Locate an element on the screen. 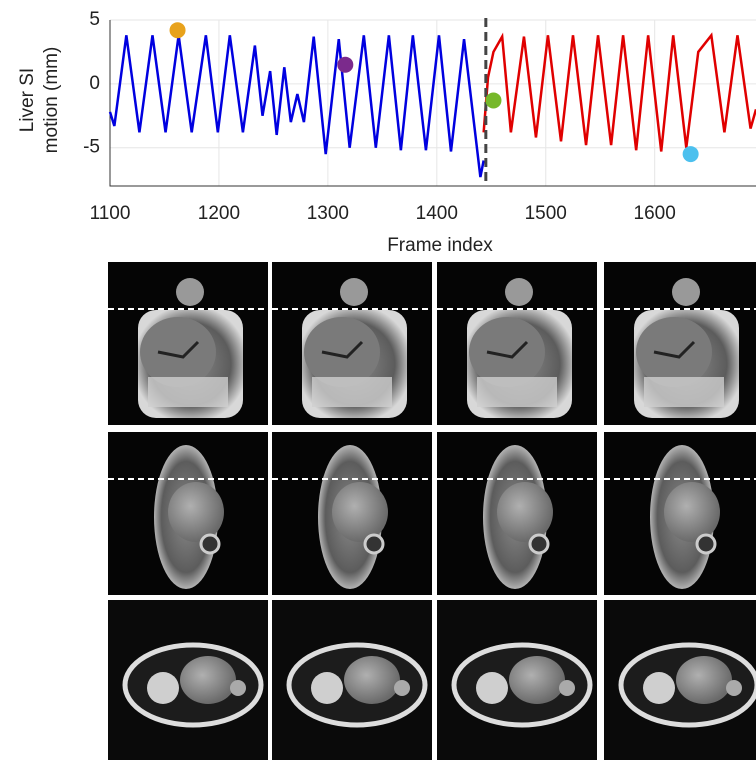  x-tick-label: 1500 is located at coordinates (546, 213).